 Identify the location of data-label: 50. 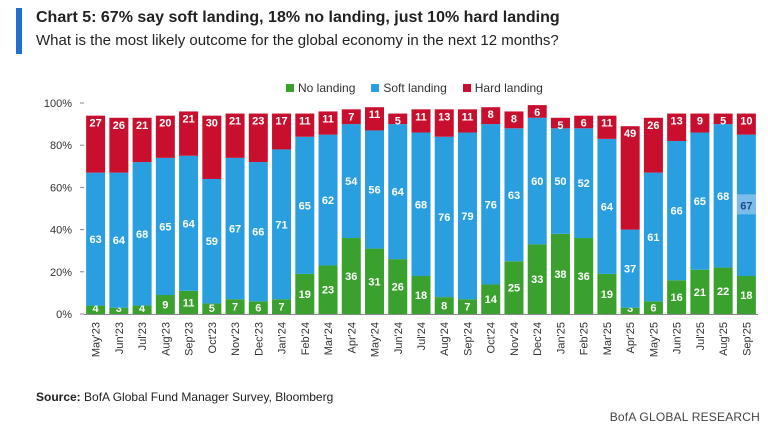
(560, 182).